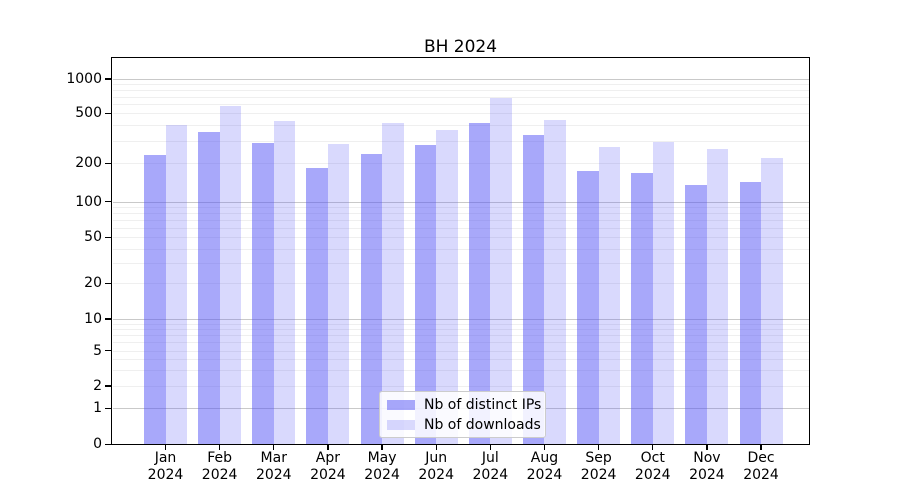 Image resolution: width=900 pixels, height=500 pixels. I want to click on chart-title: BH 2024, so click(460, 47).